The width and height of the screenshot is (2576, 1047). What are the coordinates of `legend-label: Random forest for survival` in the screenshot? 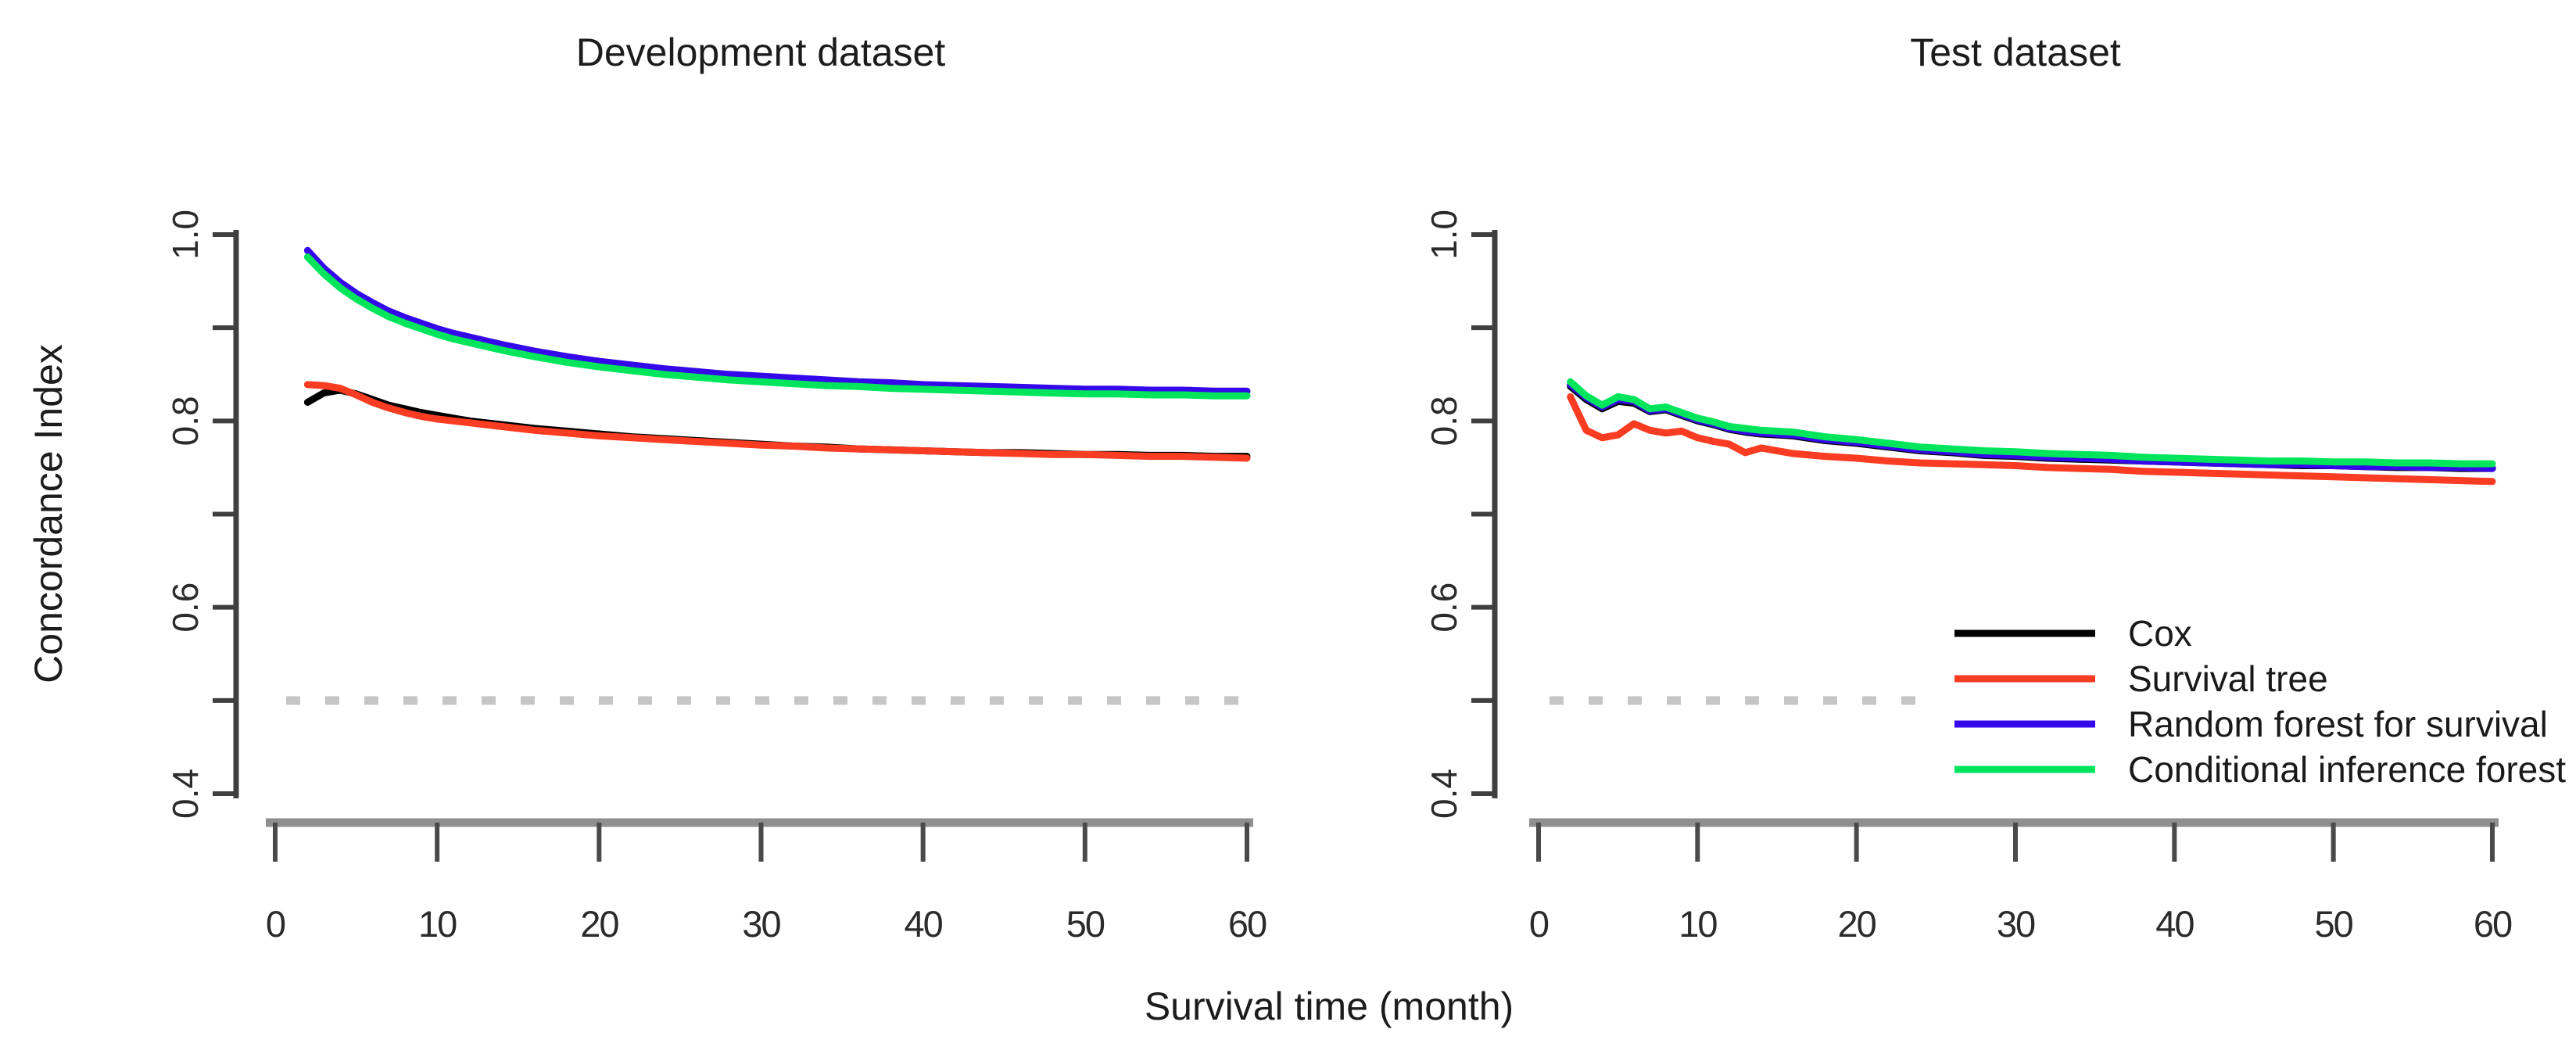 It's located at (2338, 724).